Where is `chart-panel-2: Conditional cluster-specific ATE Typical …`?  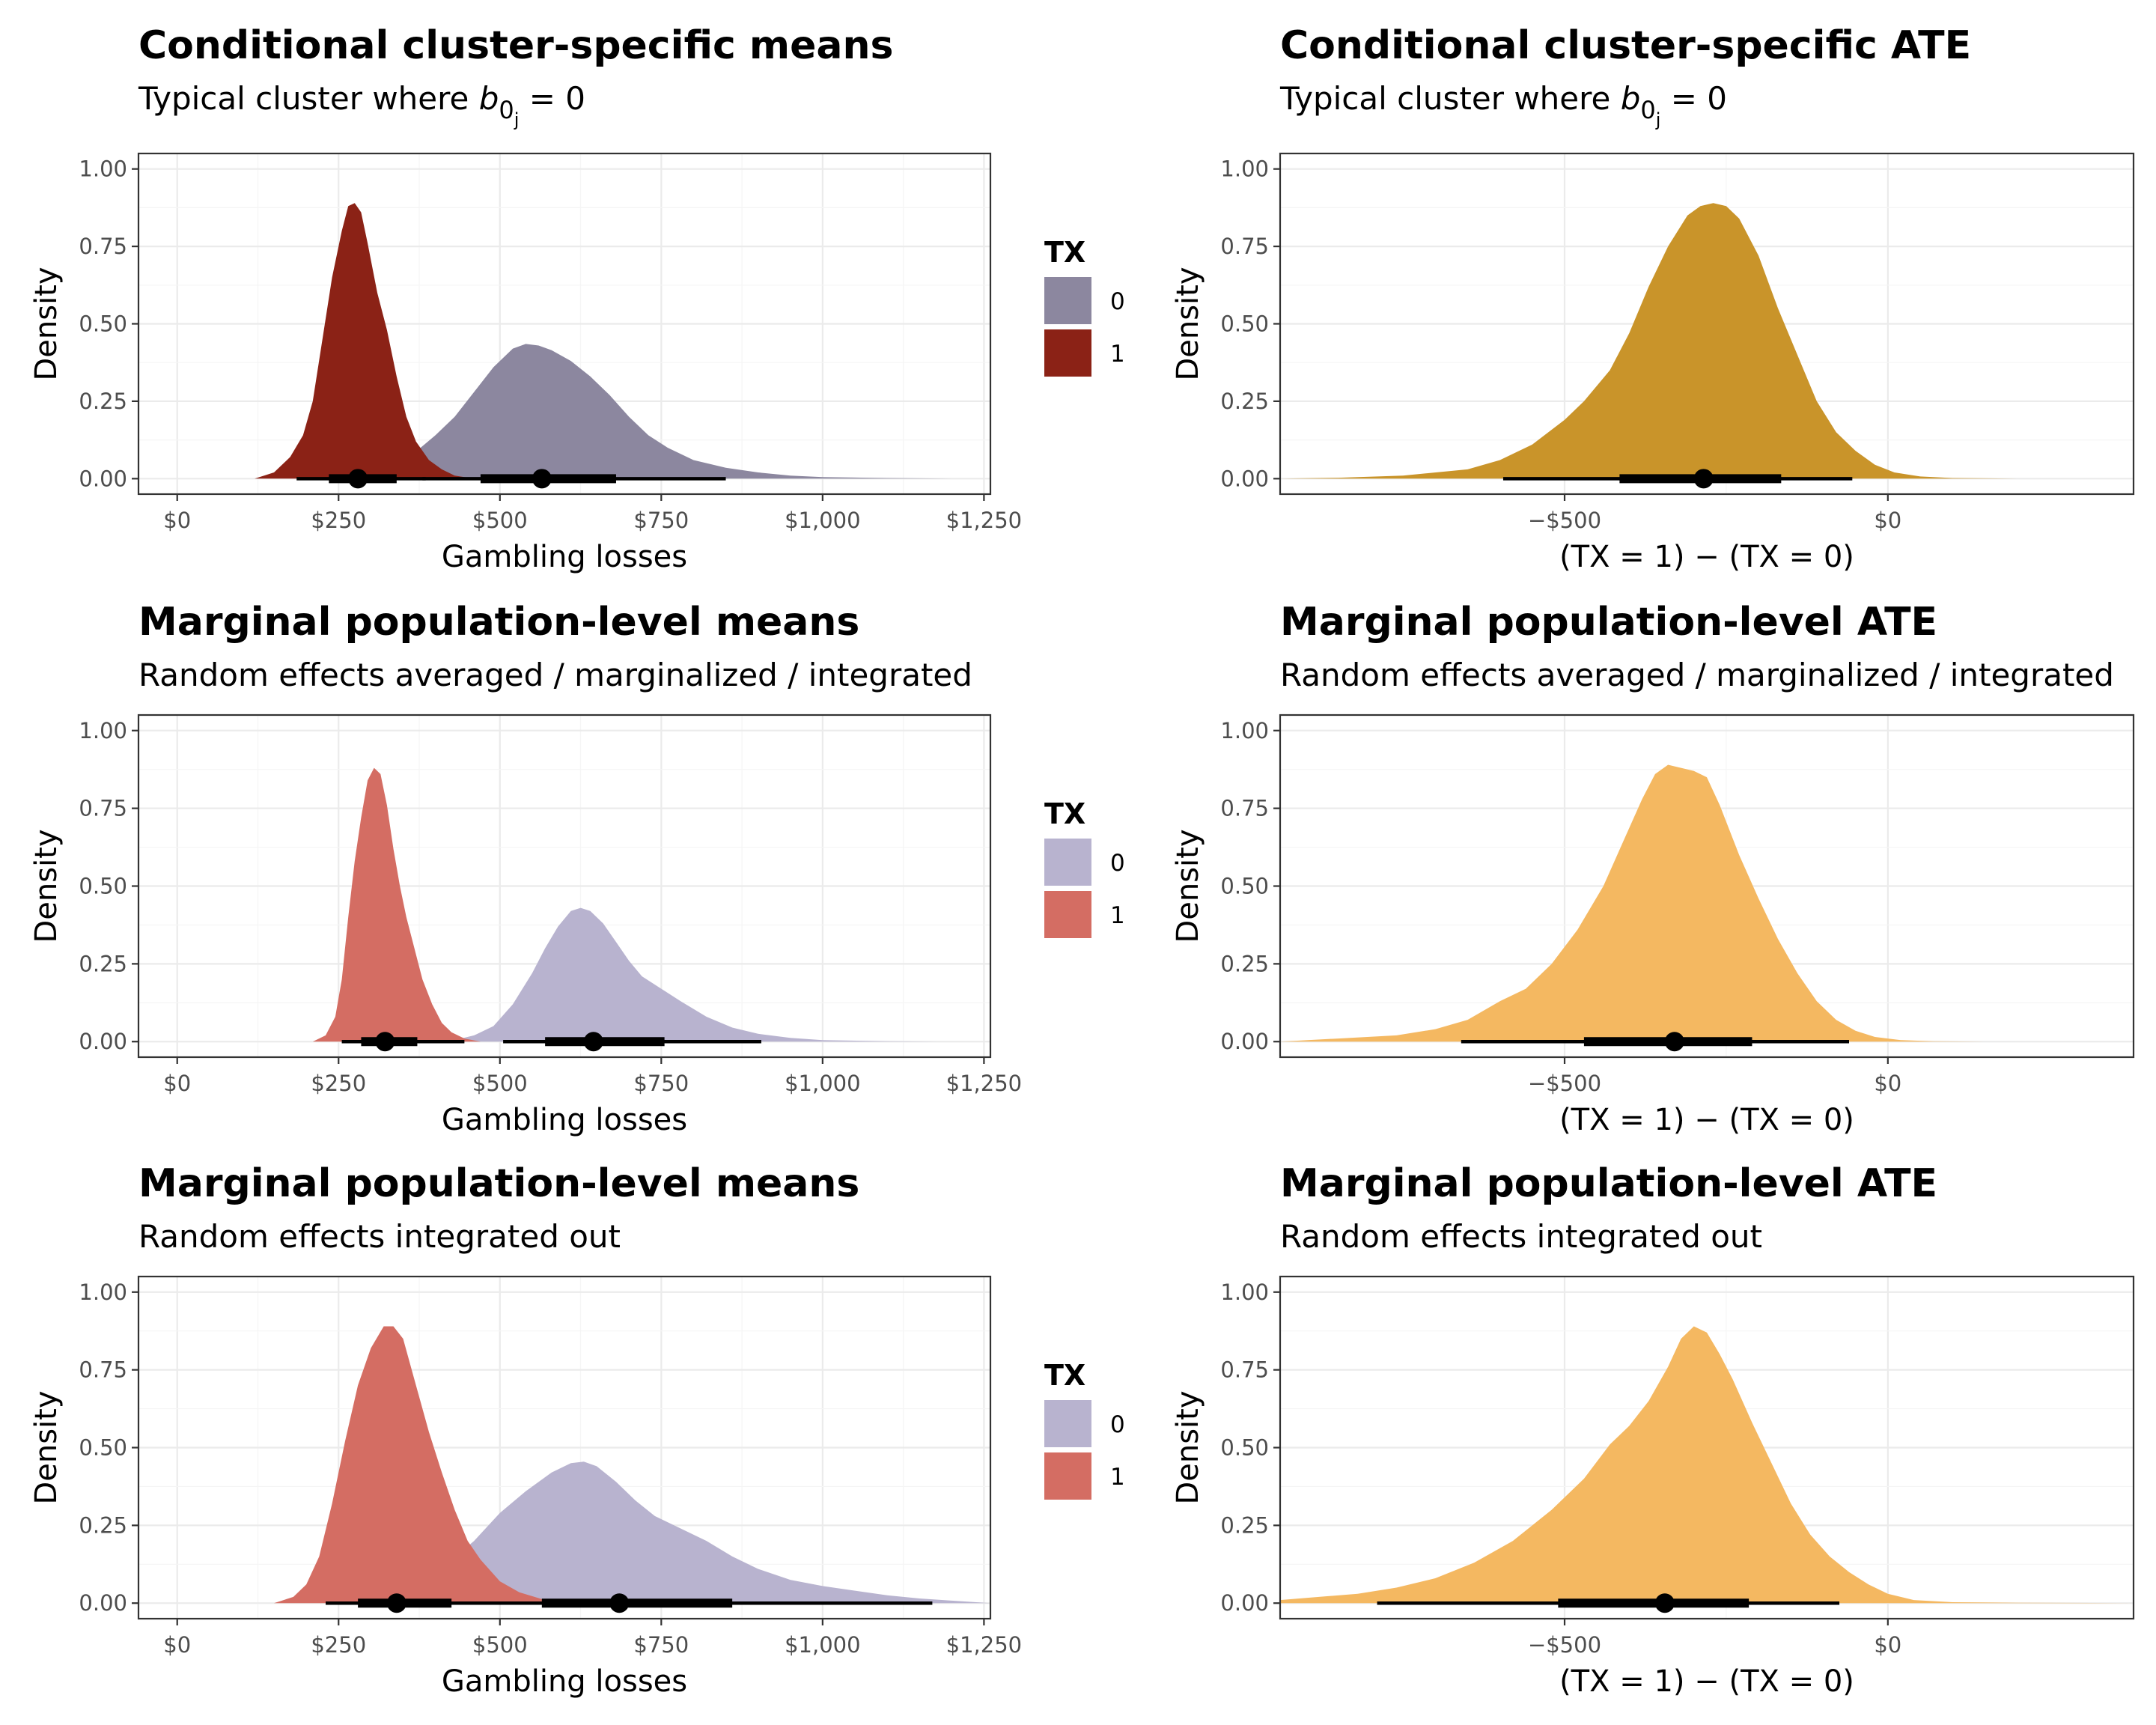 chart-panel-2: Conditional cluster-specific ATE Typical … is located at coordinates (1653, 298).